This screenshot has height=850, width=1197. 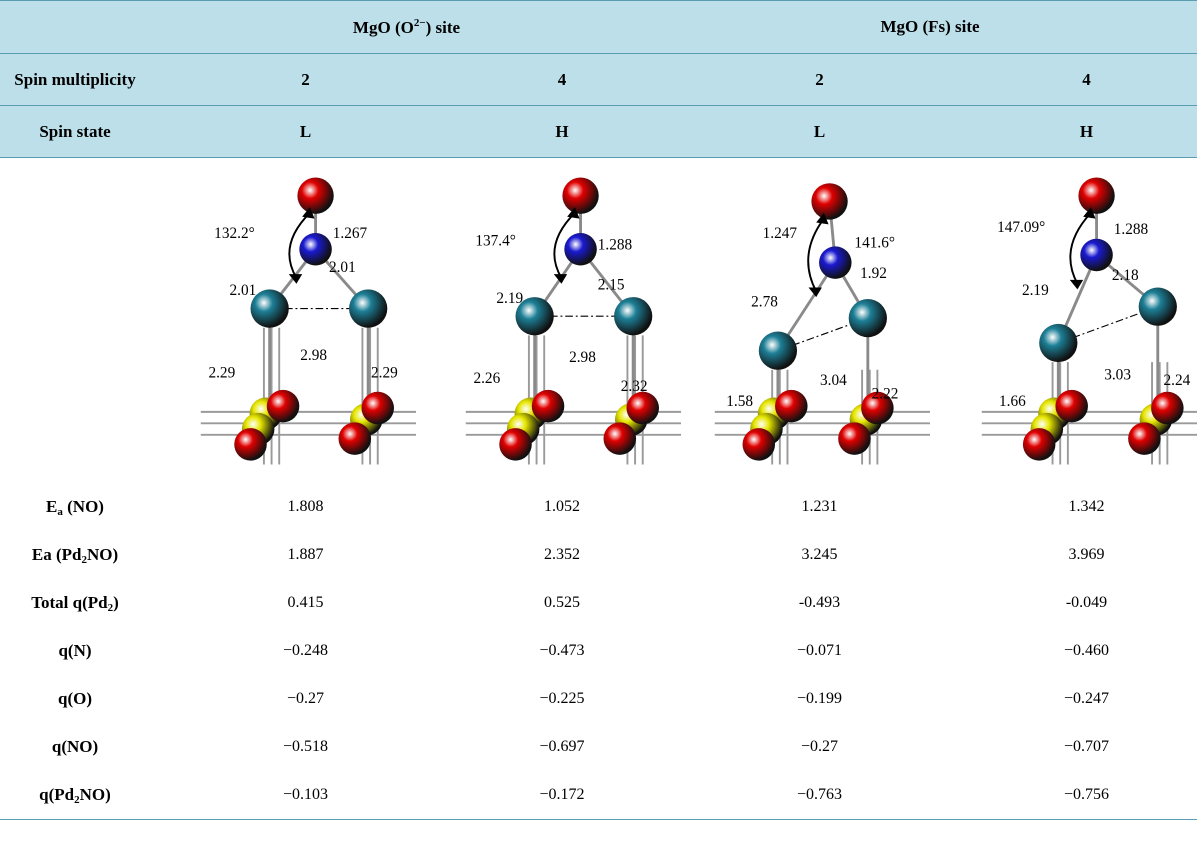 I want to click on value-cell: −0.518, so click(x=305, y=746).